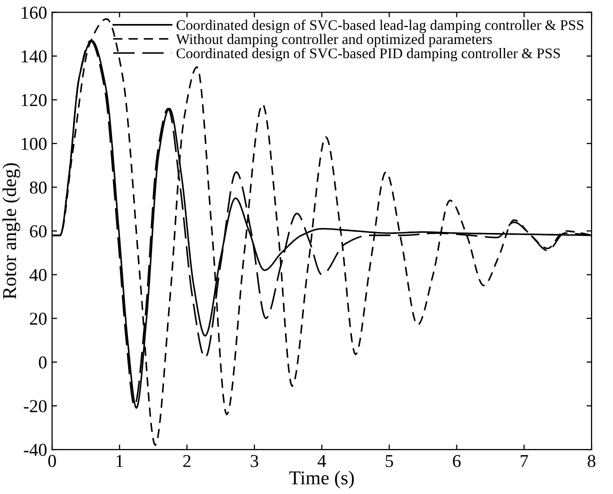  What do you see at coordinates (322, 461) in the screenshot?
I see `x-tick-label: 4` at bounding box center [322, 461].